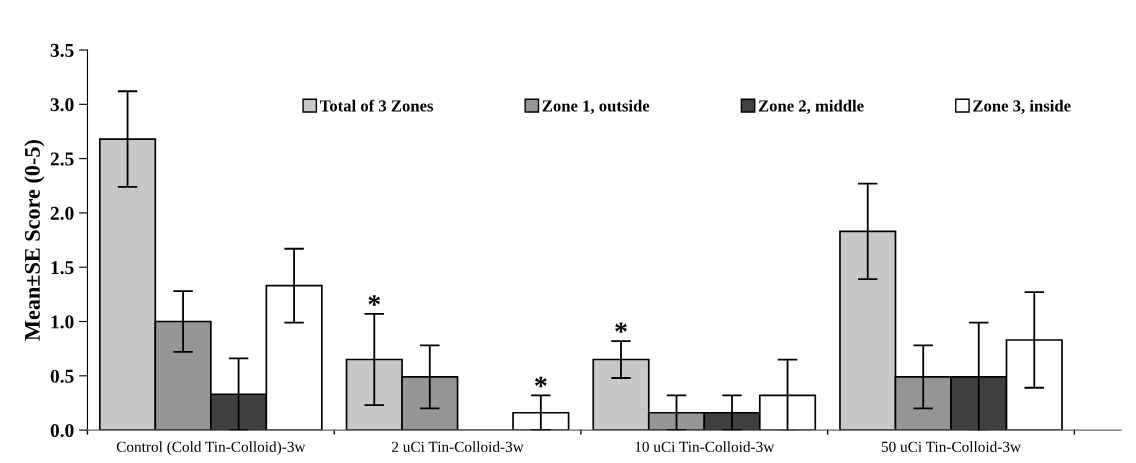  I want to click on y-tick-label: 3.0, so click(62, 105).